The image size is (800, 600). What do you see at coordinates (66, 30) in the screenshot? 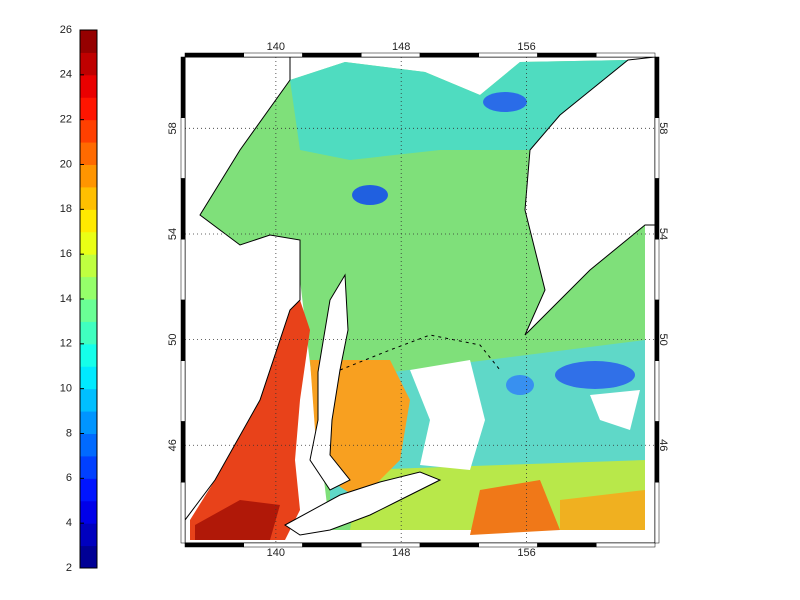
I see `colorbar-tick-label: 26` at bounding box center [66, 30].